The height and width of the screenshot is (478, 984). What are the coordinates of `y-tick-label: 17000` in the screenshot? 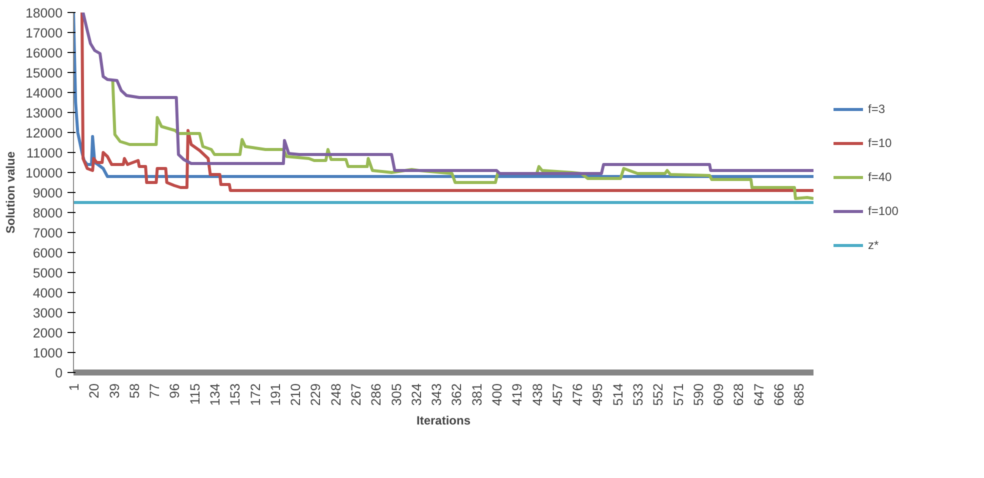 It's located at (43, 33).